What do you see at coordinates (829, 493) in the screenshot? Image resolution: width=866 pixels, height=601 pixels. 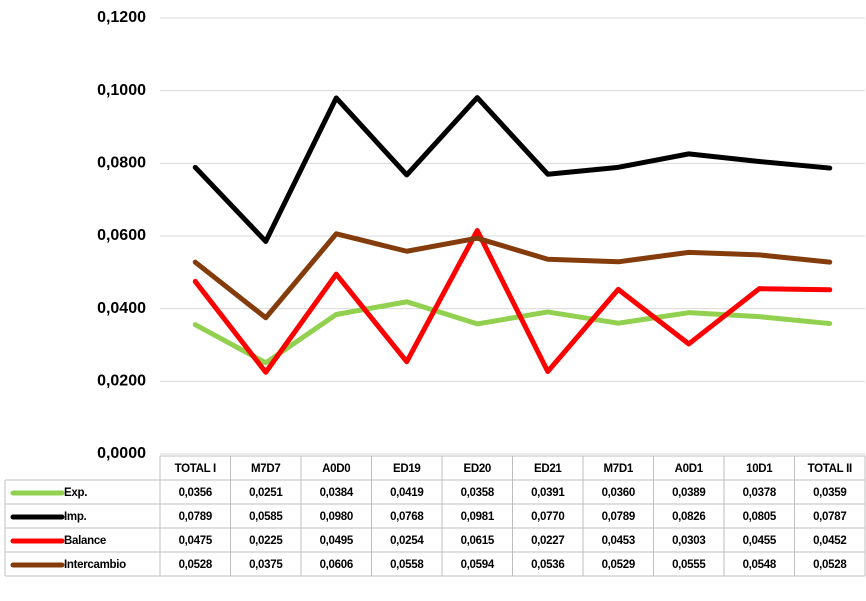 I see `data-label: 0,0359` at bounding box center [829, 493].